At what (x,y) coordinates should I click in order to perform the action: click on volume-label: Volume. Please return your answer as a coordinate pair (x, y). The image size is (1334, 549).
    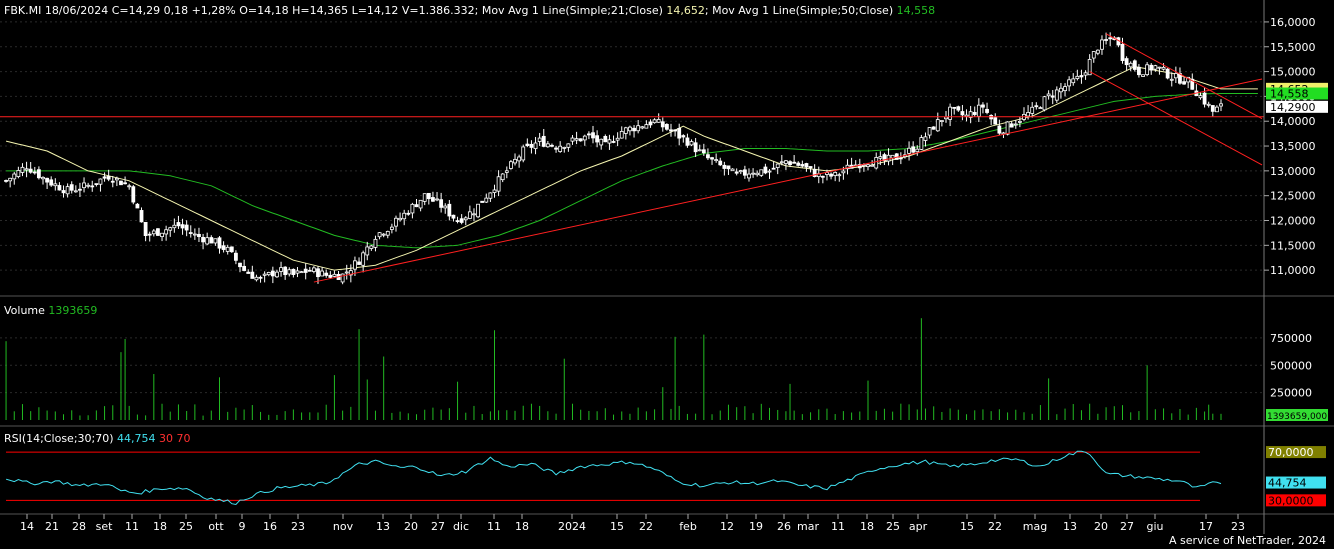
    Looking at the image, I should click on (24, 310).